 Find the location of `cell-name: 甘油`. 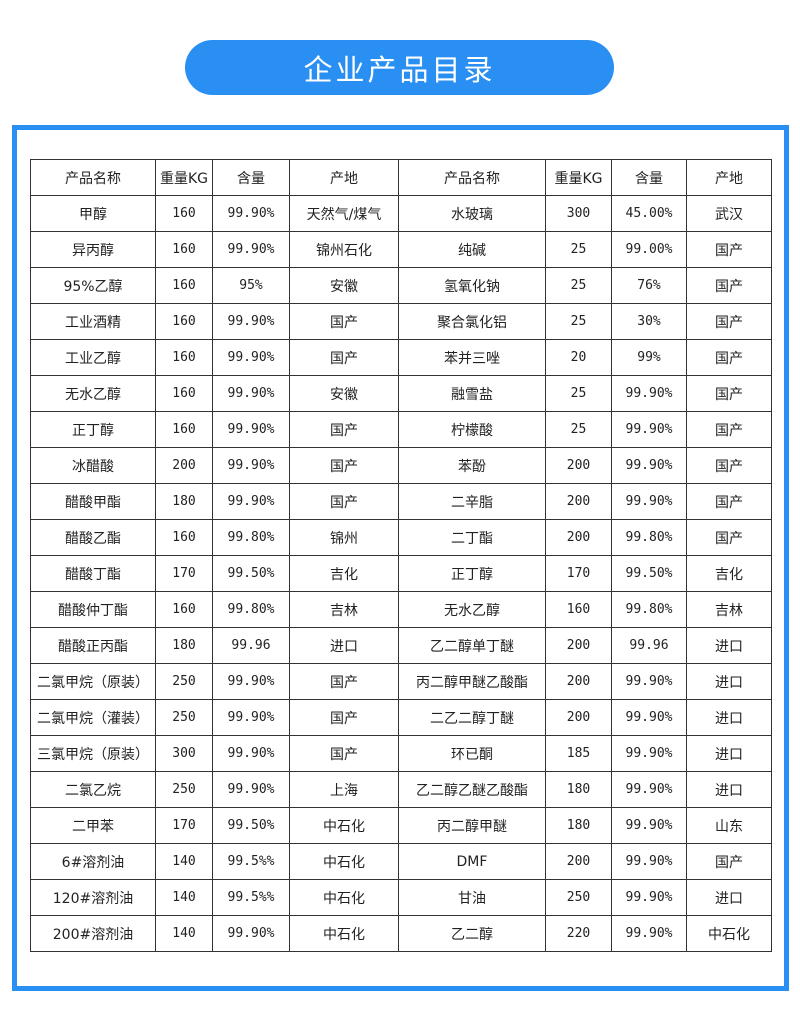

cell-name: 甘油 is located at coordinates (472, 897).